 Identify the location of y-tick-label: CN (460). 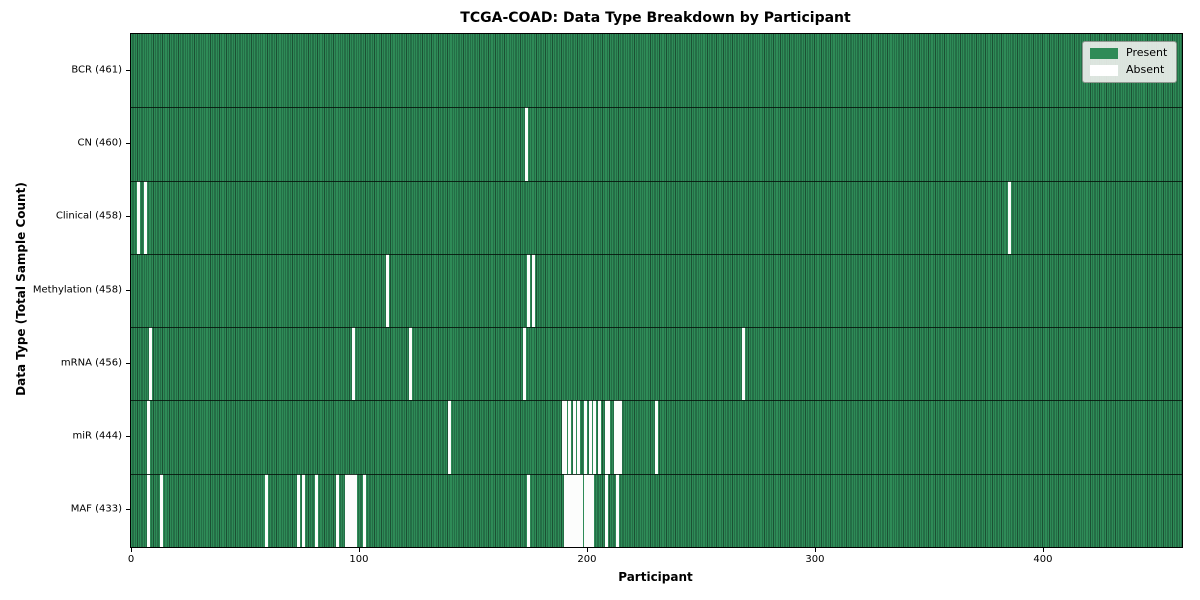
(99, 143).